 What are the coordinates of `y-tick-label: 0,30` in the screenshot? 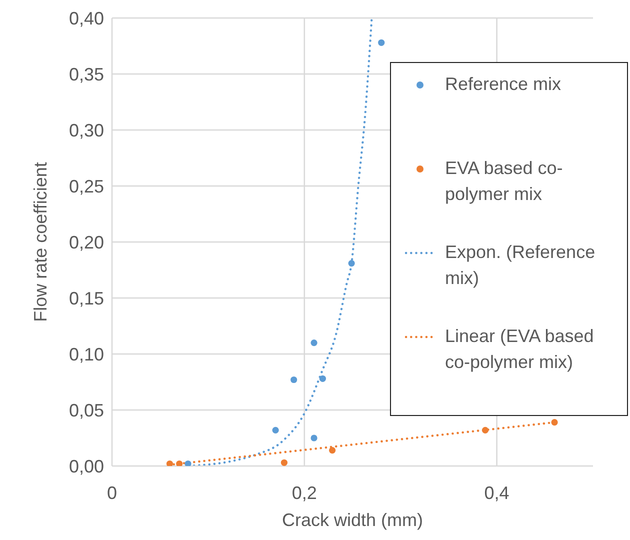 It's located at (86, 130).